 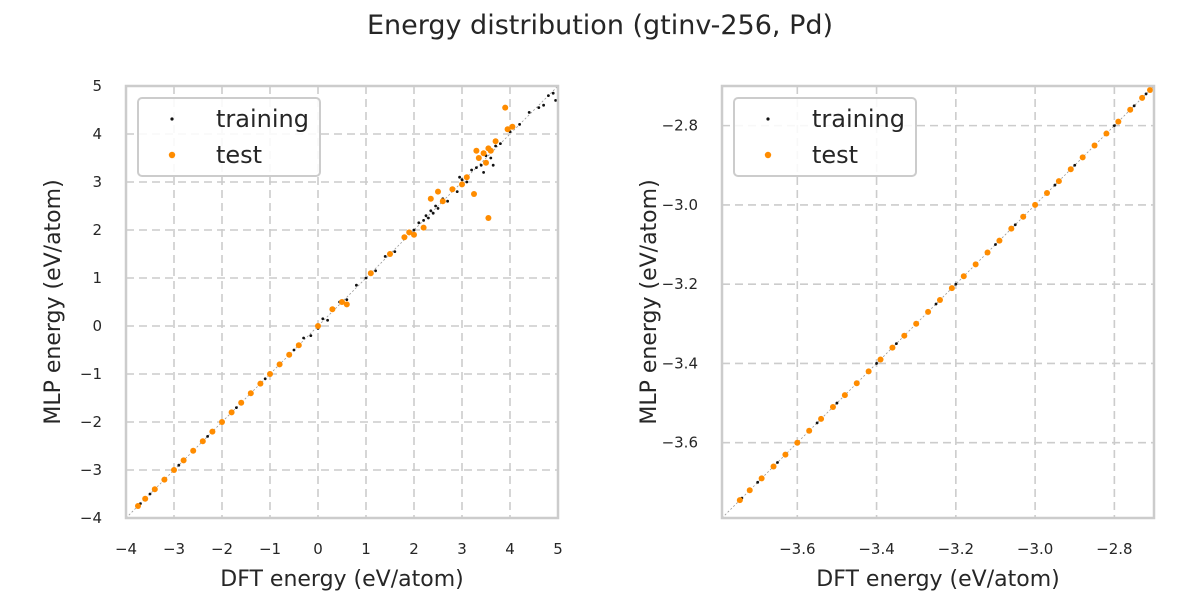 What do you see at coordinates (462, 549) in the screenshot?
I see `x-tick-label: 3` at bounding box center [462, 549].